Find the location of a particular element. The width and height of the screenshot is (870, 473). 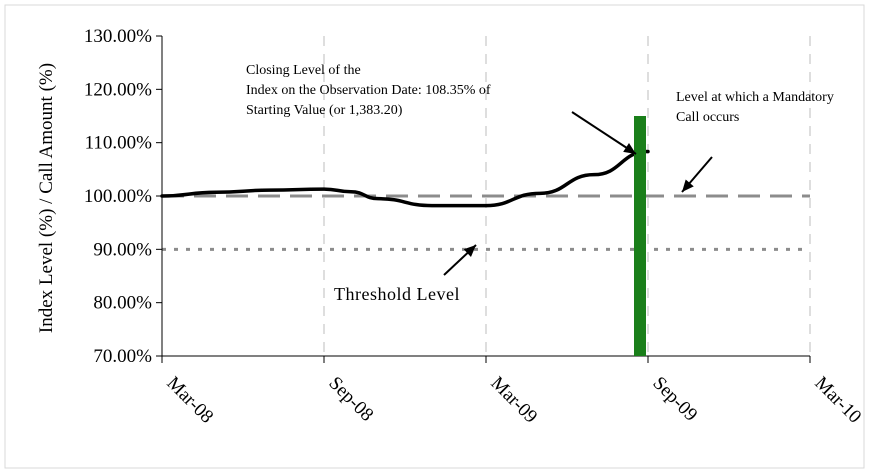

y-tick-label: 70.00% is located at coordinates (122, 356).